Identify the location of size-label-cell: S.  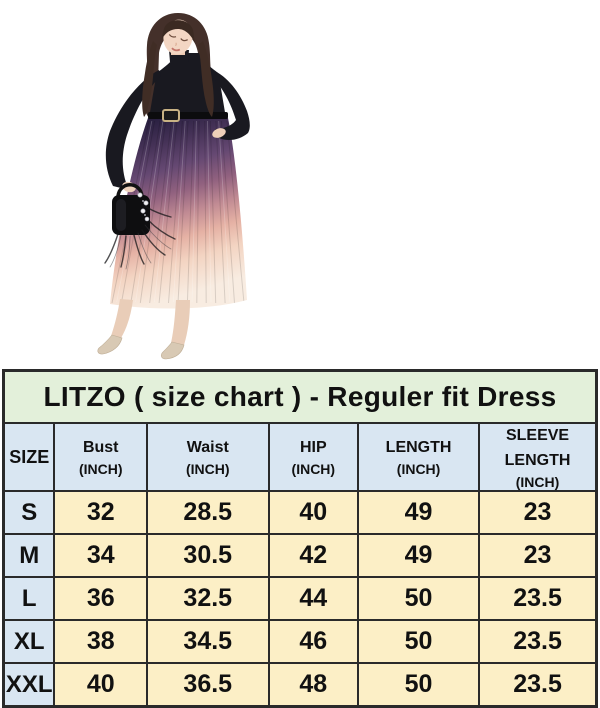
(29, 513).